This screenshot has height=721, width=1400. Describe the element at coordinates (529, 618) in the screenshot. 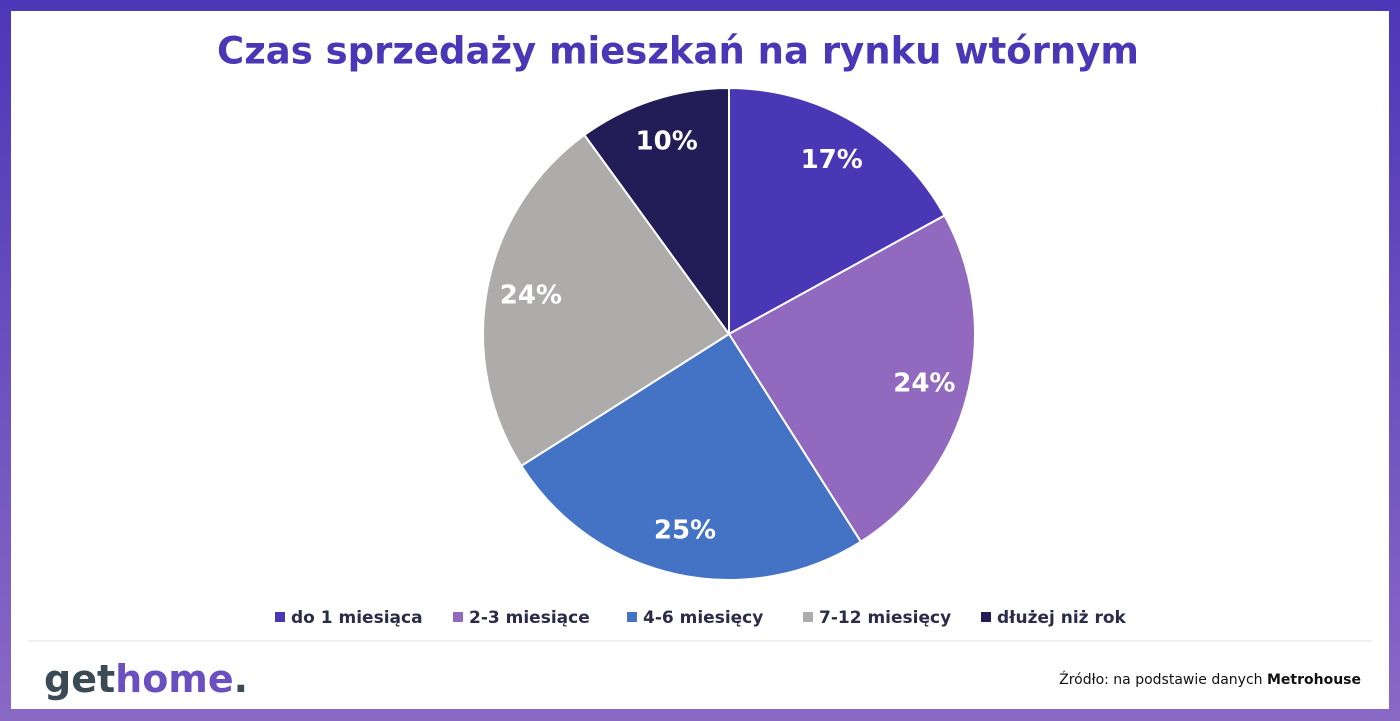

I see `legend-label: 2-3 miesiące` at that location.